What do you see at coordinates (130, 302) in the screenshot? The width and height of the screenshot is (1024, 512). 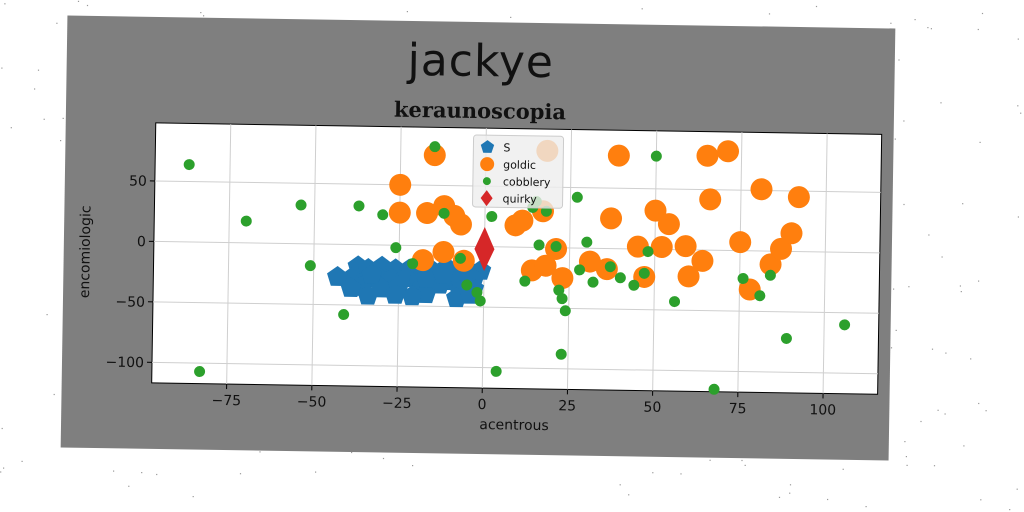 I see `y-tick-label: −50` at bounding box center [130, 302].